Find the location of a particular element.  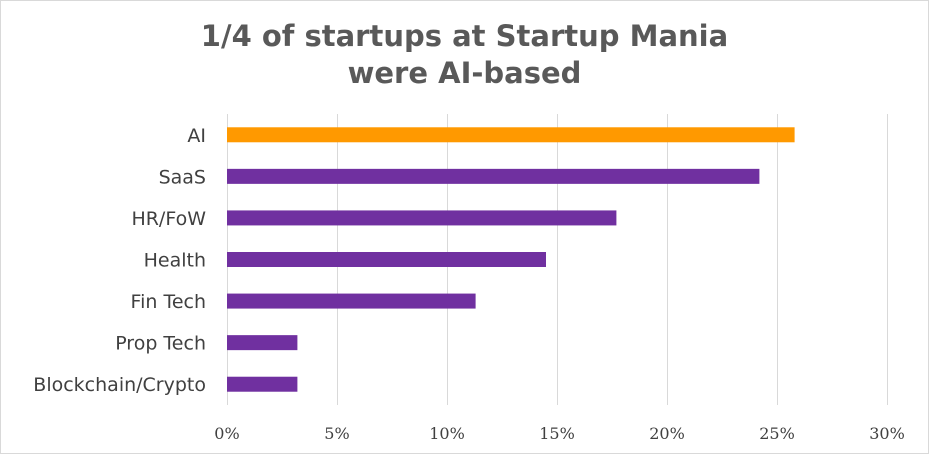

x-tick-label: 5% is located at coordinates (336, 433).